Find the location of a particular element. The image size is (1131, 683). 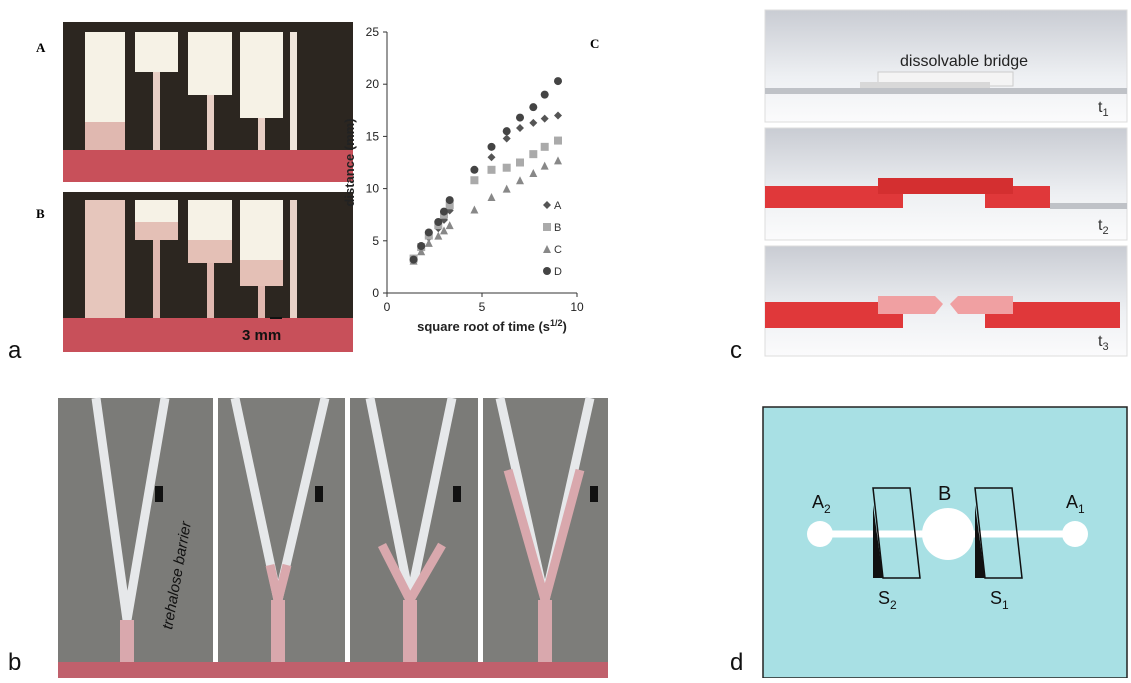

render-t1 is located at coordinates (946, 66).